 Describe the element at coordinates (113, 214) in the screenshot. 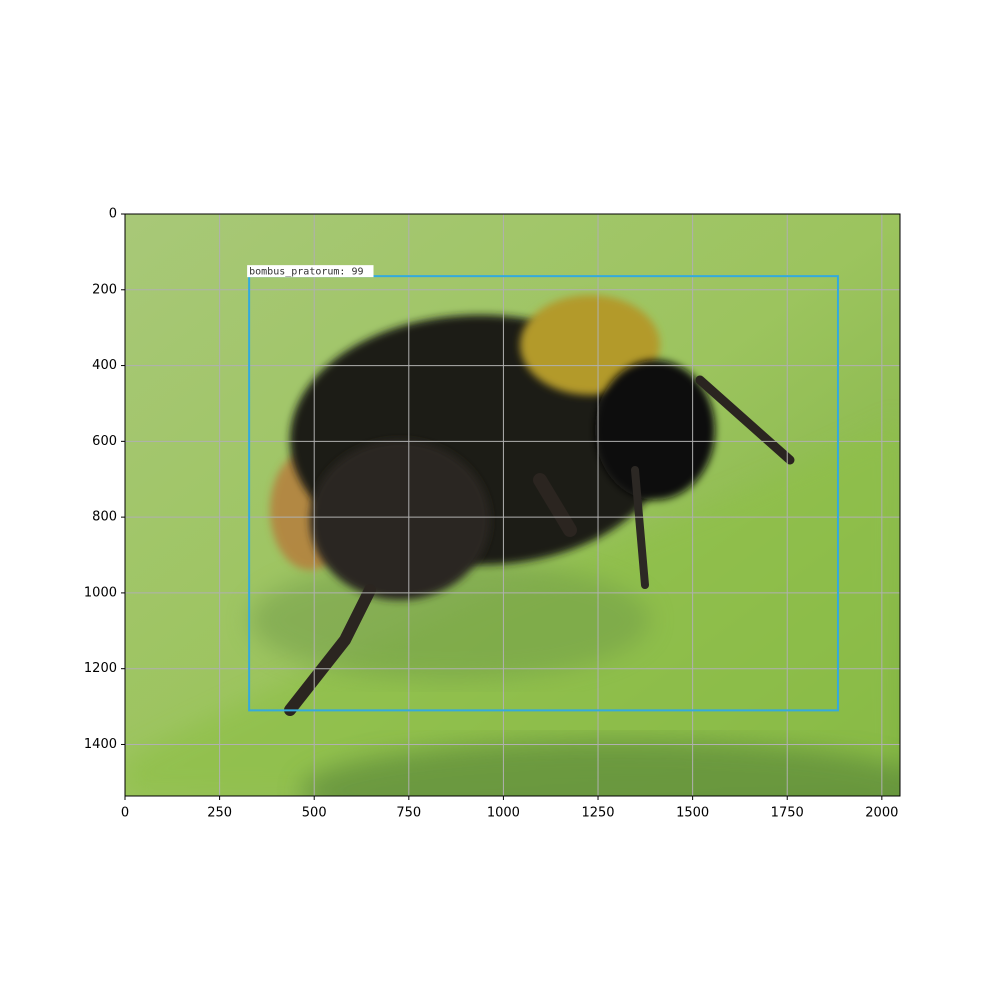

I see `y-tick-label: 0` at that location.